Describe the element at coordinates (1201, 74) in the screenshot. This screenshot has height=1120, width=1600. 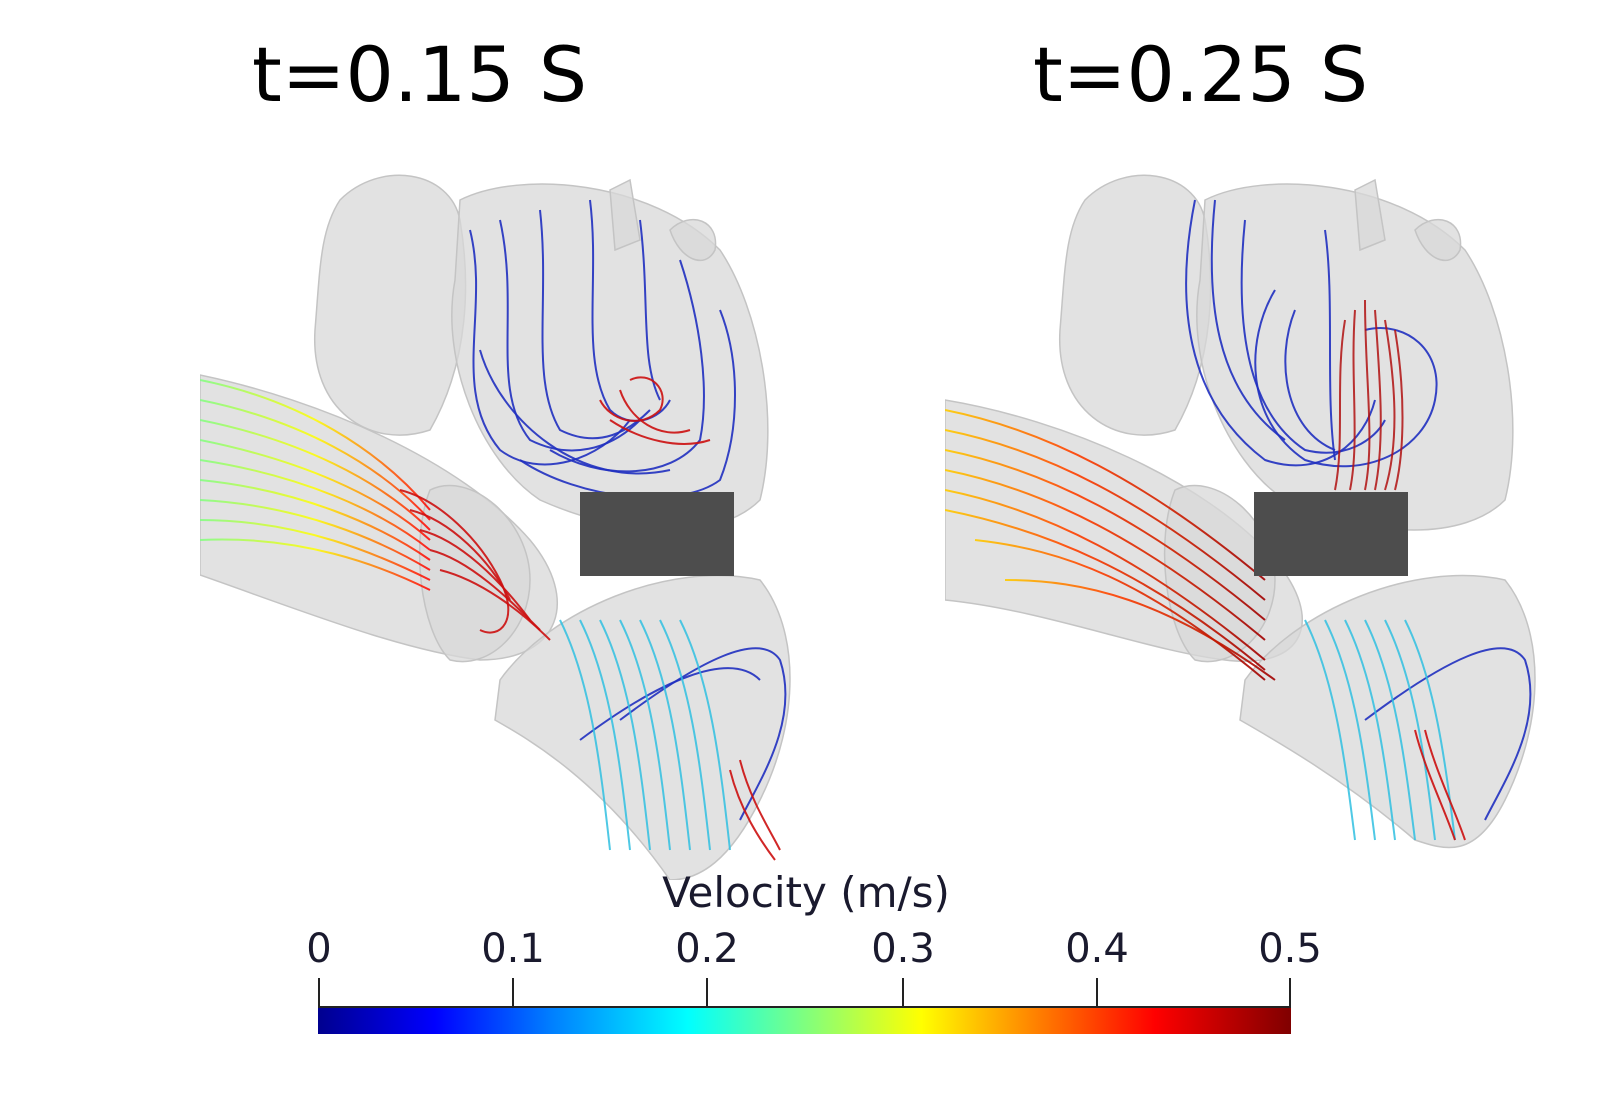
I see `panel-title-right: t=0.25 S` at that location.